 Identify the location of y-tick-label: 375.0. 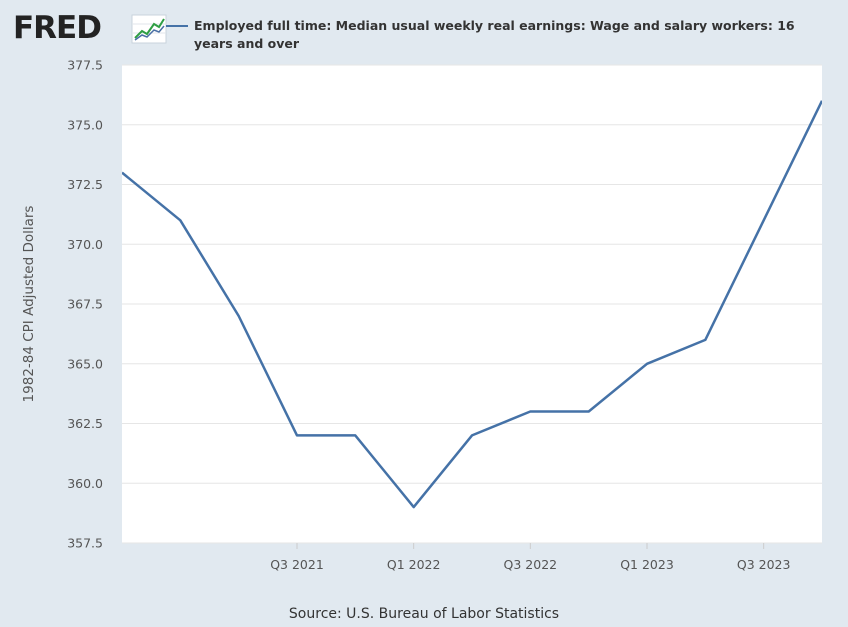
(85, 124).